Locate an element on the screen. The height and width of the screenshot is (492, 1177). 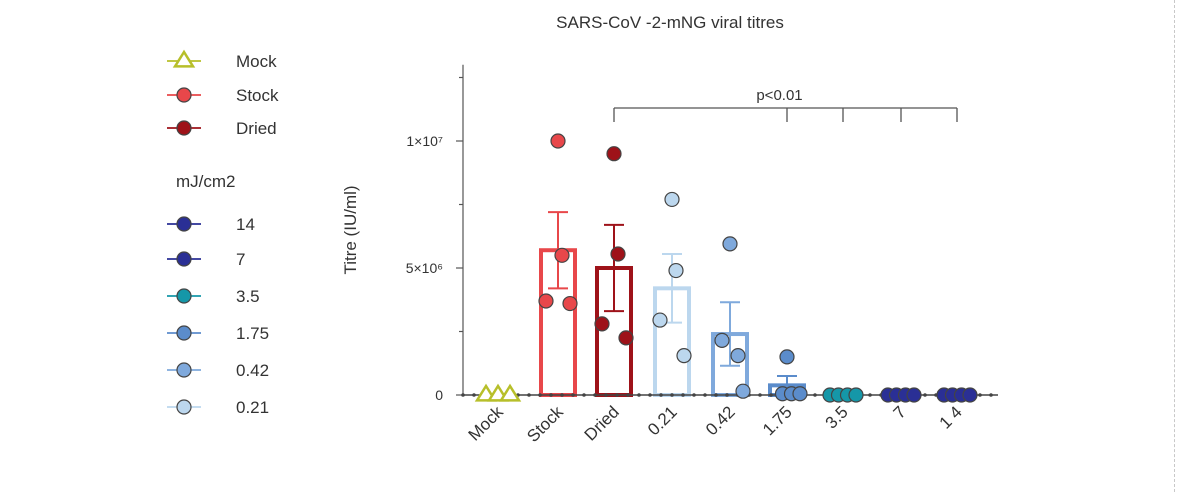
y-axis-label: Titre (IU/ml) is located at coordinates (350, 229).